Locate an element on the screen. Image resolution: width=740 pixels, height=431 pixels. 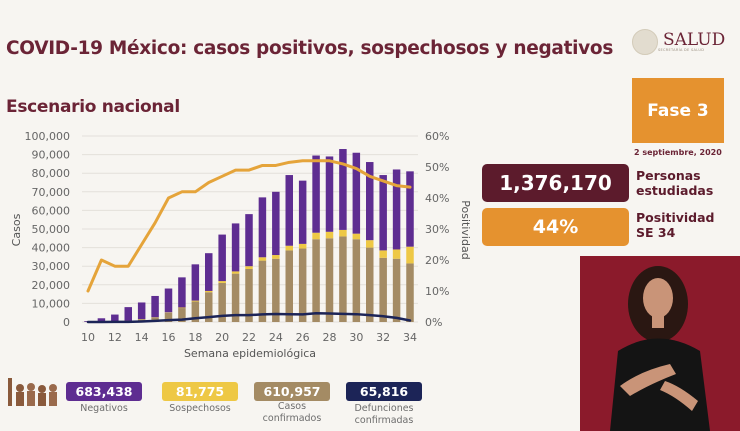
legend-label-line: Sospechosos is located at coordinates (200, 408).